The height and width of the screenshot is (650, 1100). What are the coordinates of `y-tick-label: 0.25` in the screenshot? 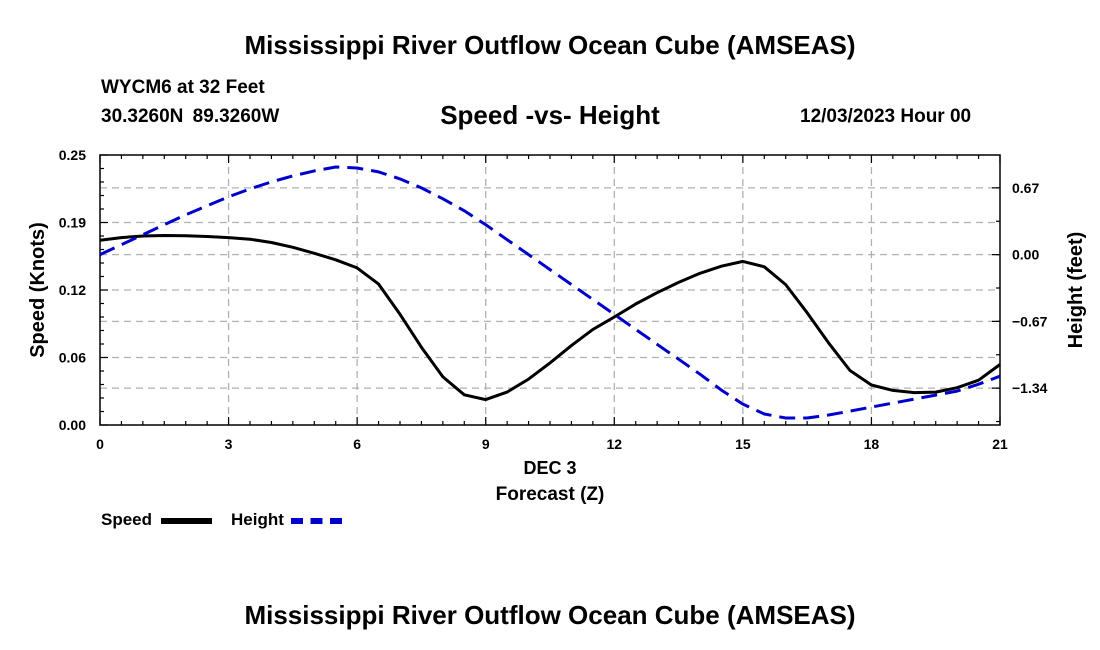 It's located at (72, 155).